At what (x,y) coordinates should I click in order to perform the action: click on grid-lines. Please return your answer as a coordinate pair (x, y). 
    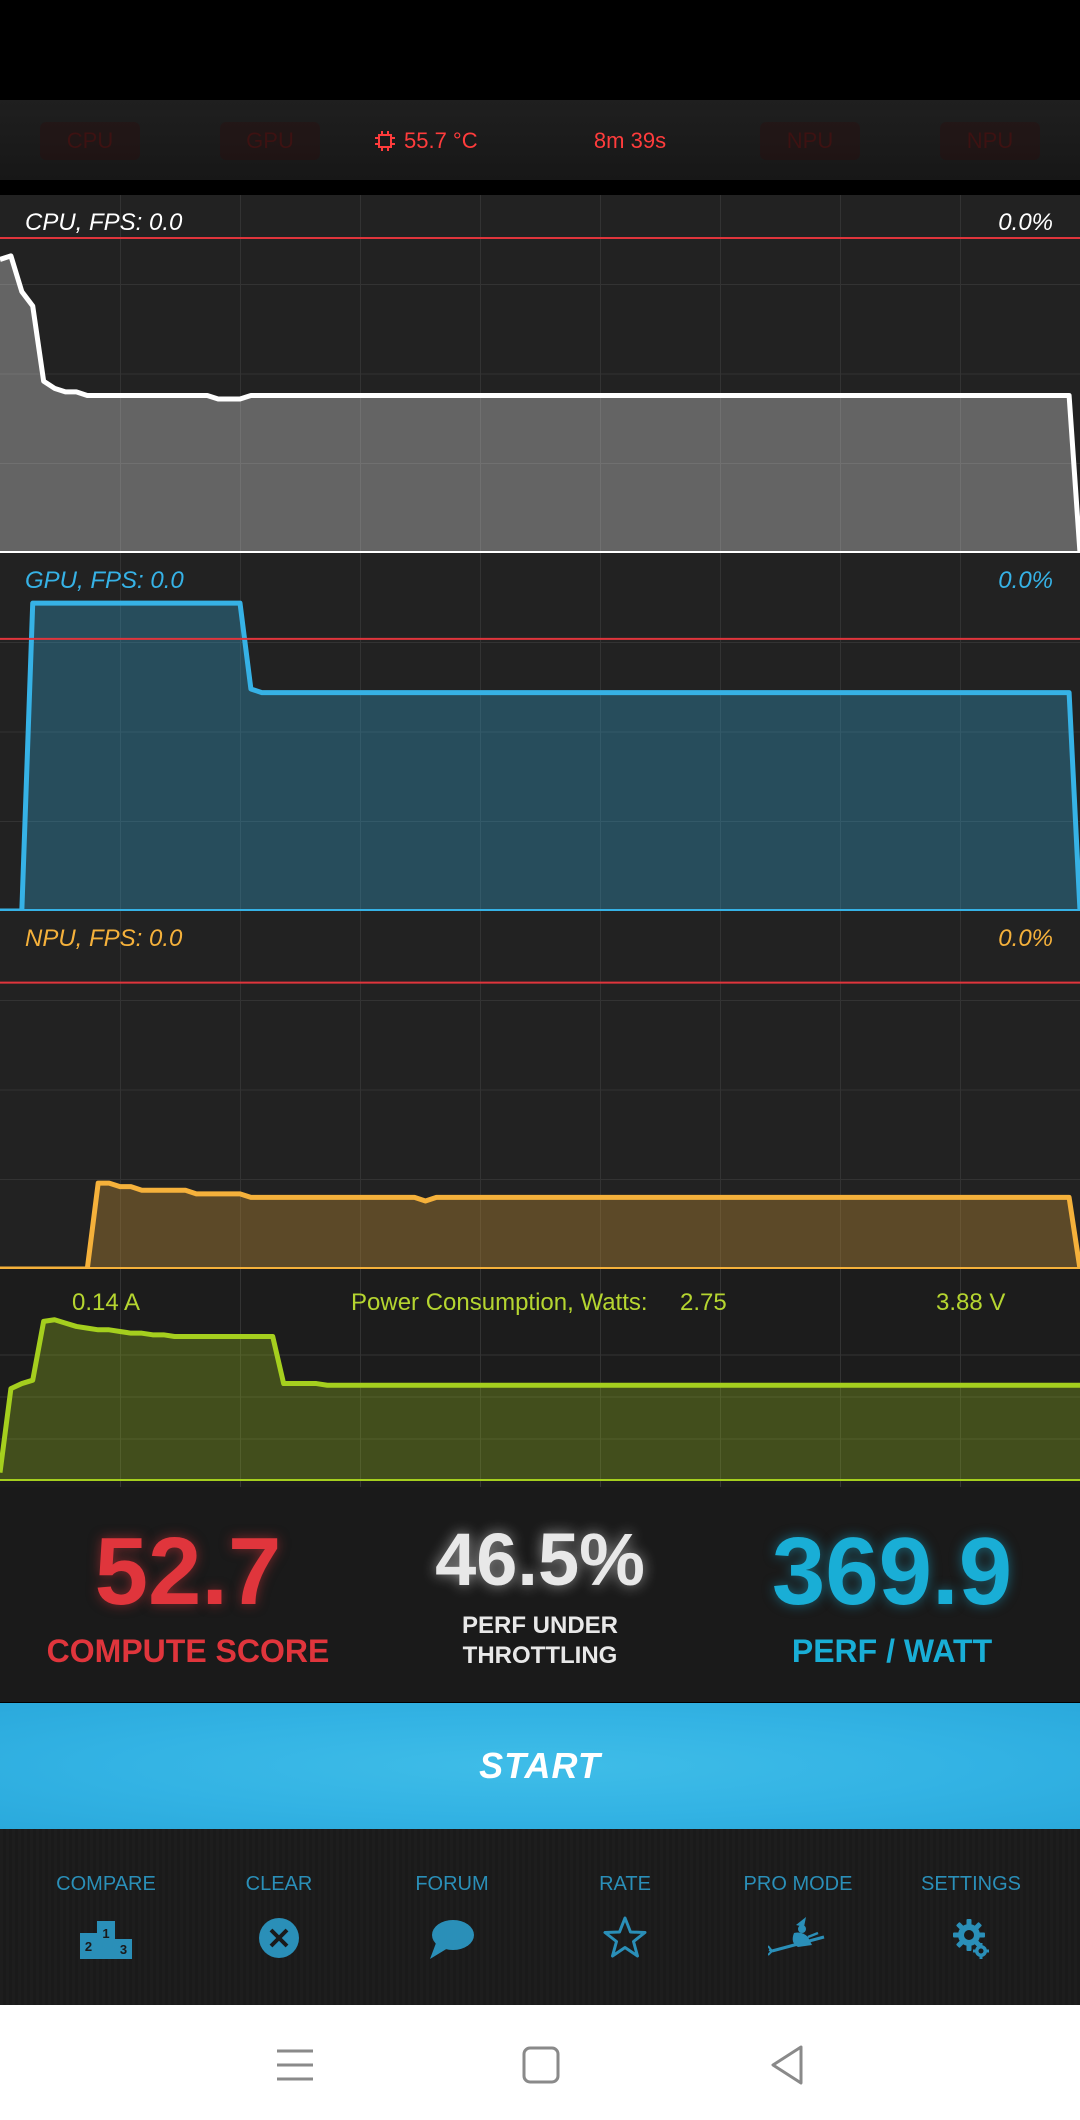
    Looking at the image, I should click on (540, 1378).